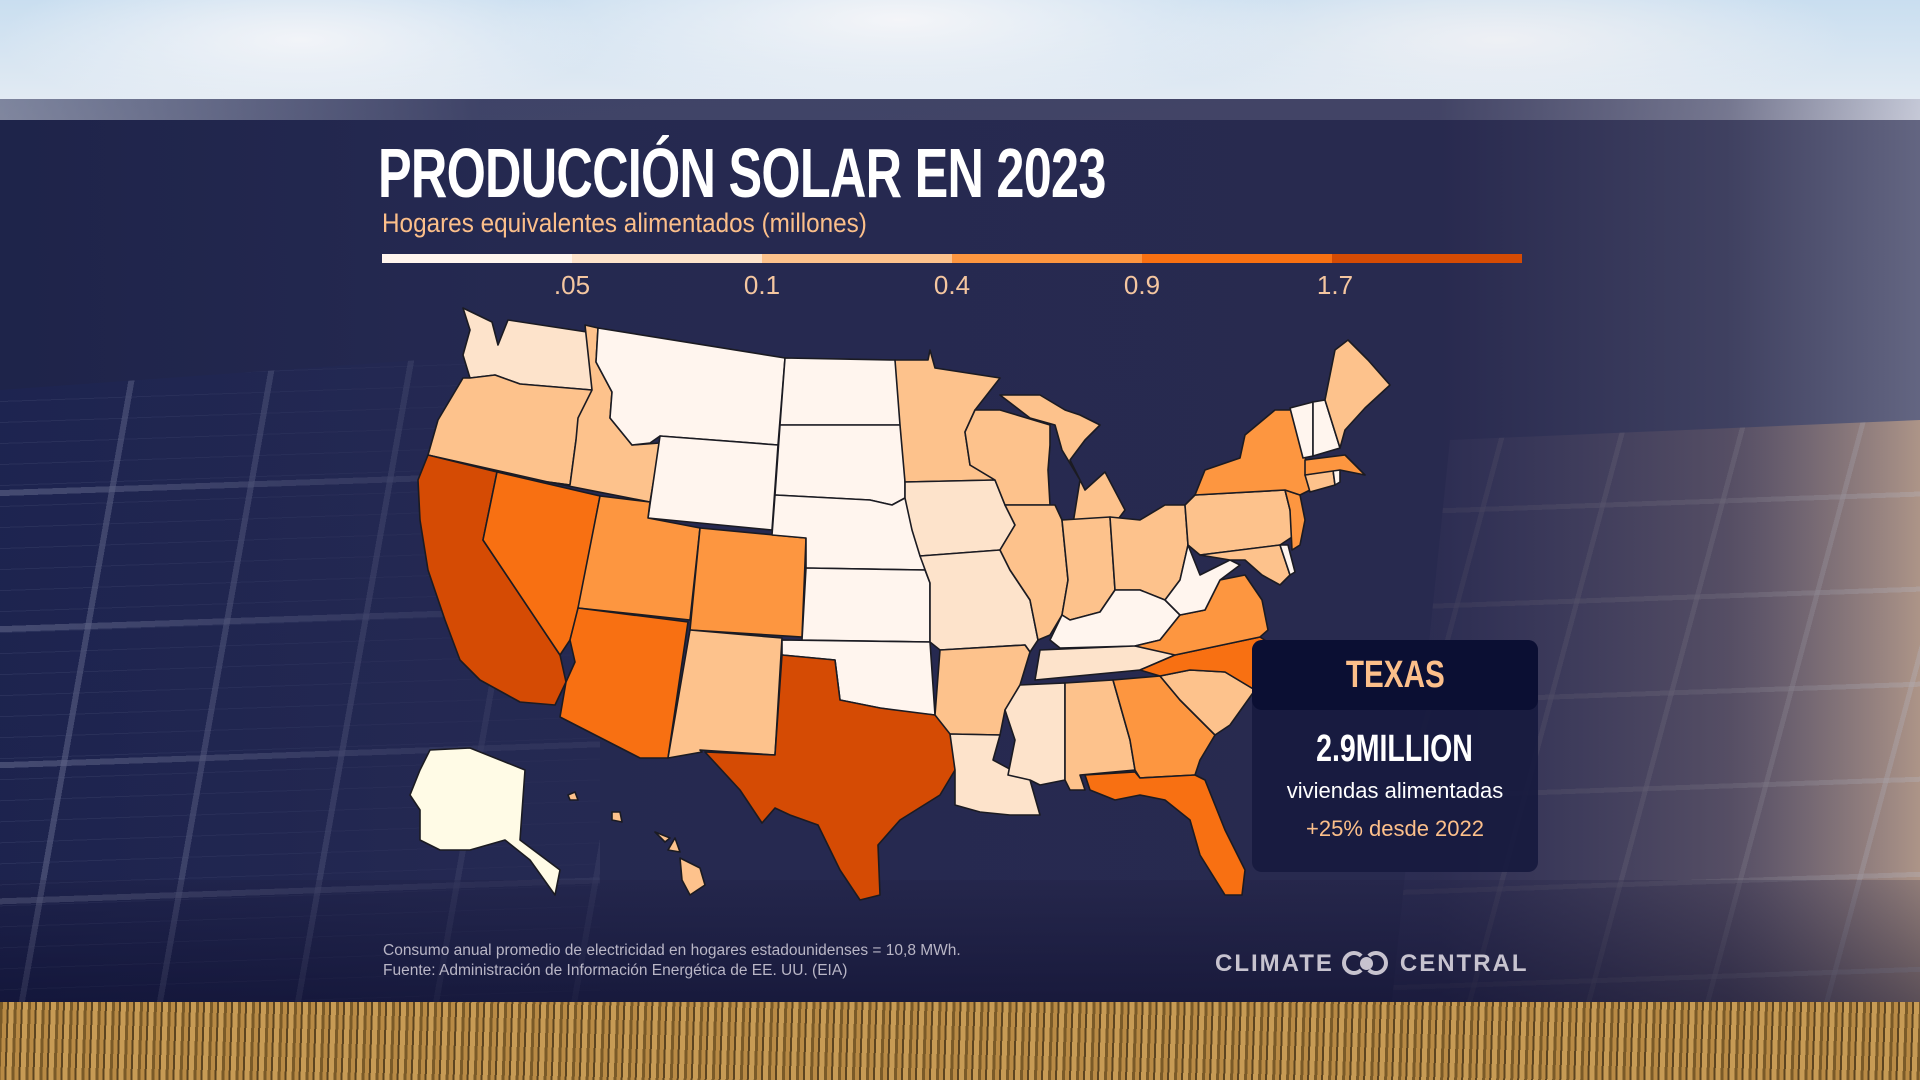  I want to click on legend-tick: 0.9, so click(1142, 285).